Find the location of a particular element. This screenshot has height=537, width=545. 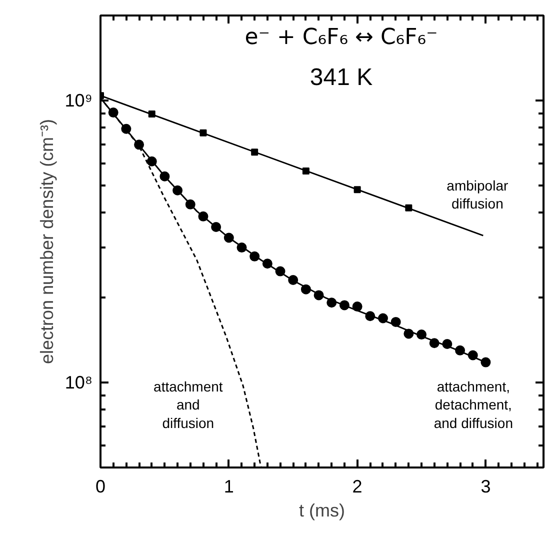

annotation: attachment and diffusion is located at coordinates (188, 405).